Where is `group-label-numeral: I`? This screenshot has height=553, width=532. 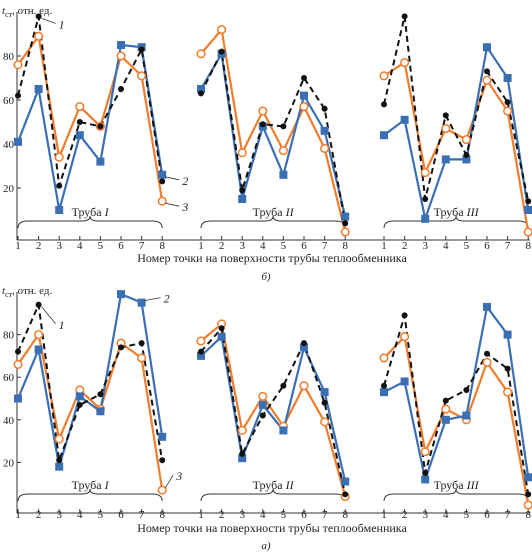 group-label-numeral: I is located at coordinates (107, 212).